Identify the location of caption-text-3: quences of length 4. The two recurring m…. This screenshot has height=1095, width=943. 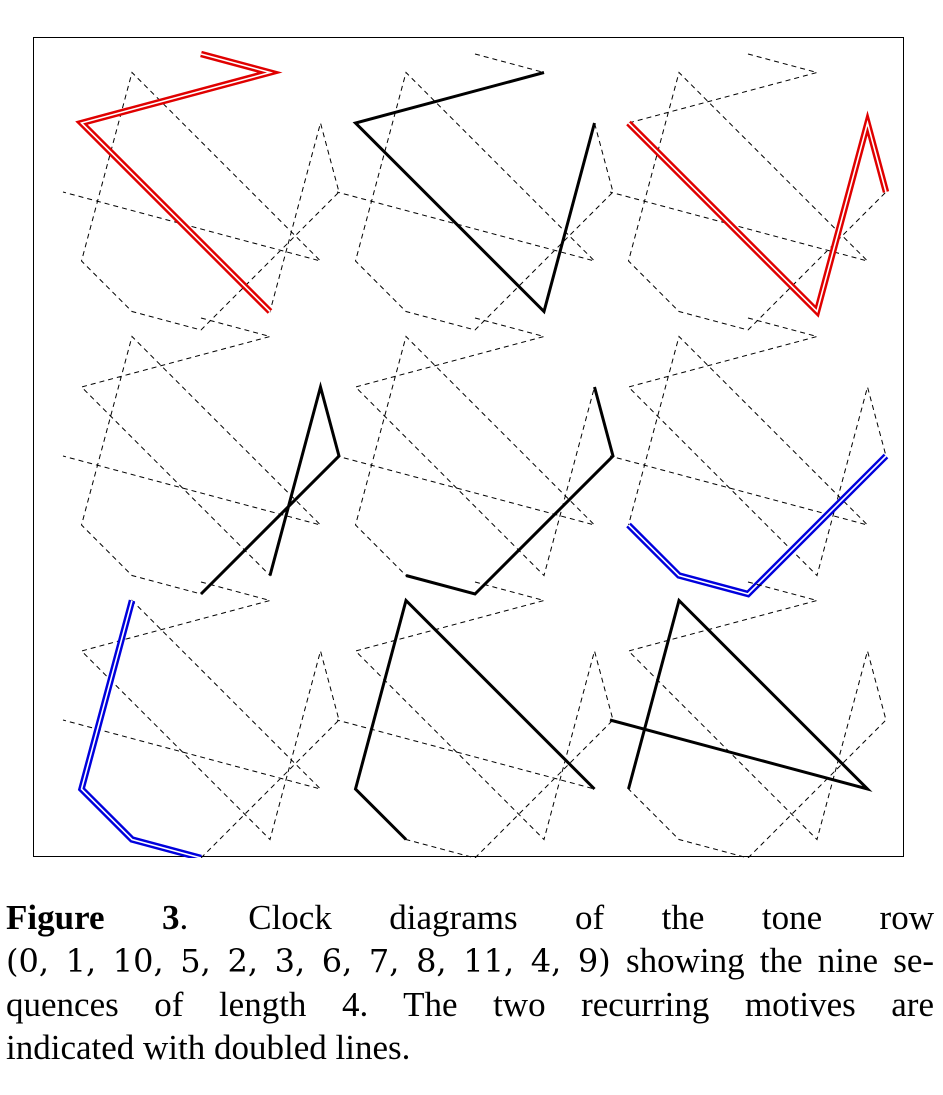
(470, 1004).